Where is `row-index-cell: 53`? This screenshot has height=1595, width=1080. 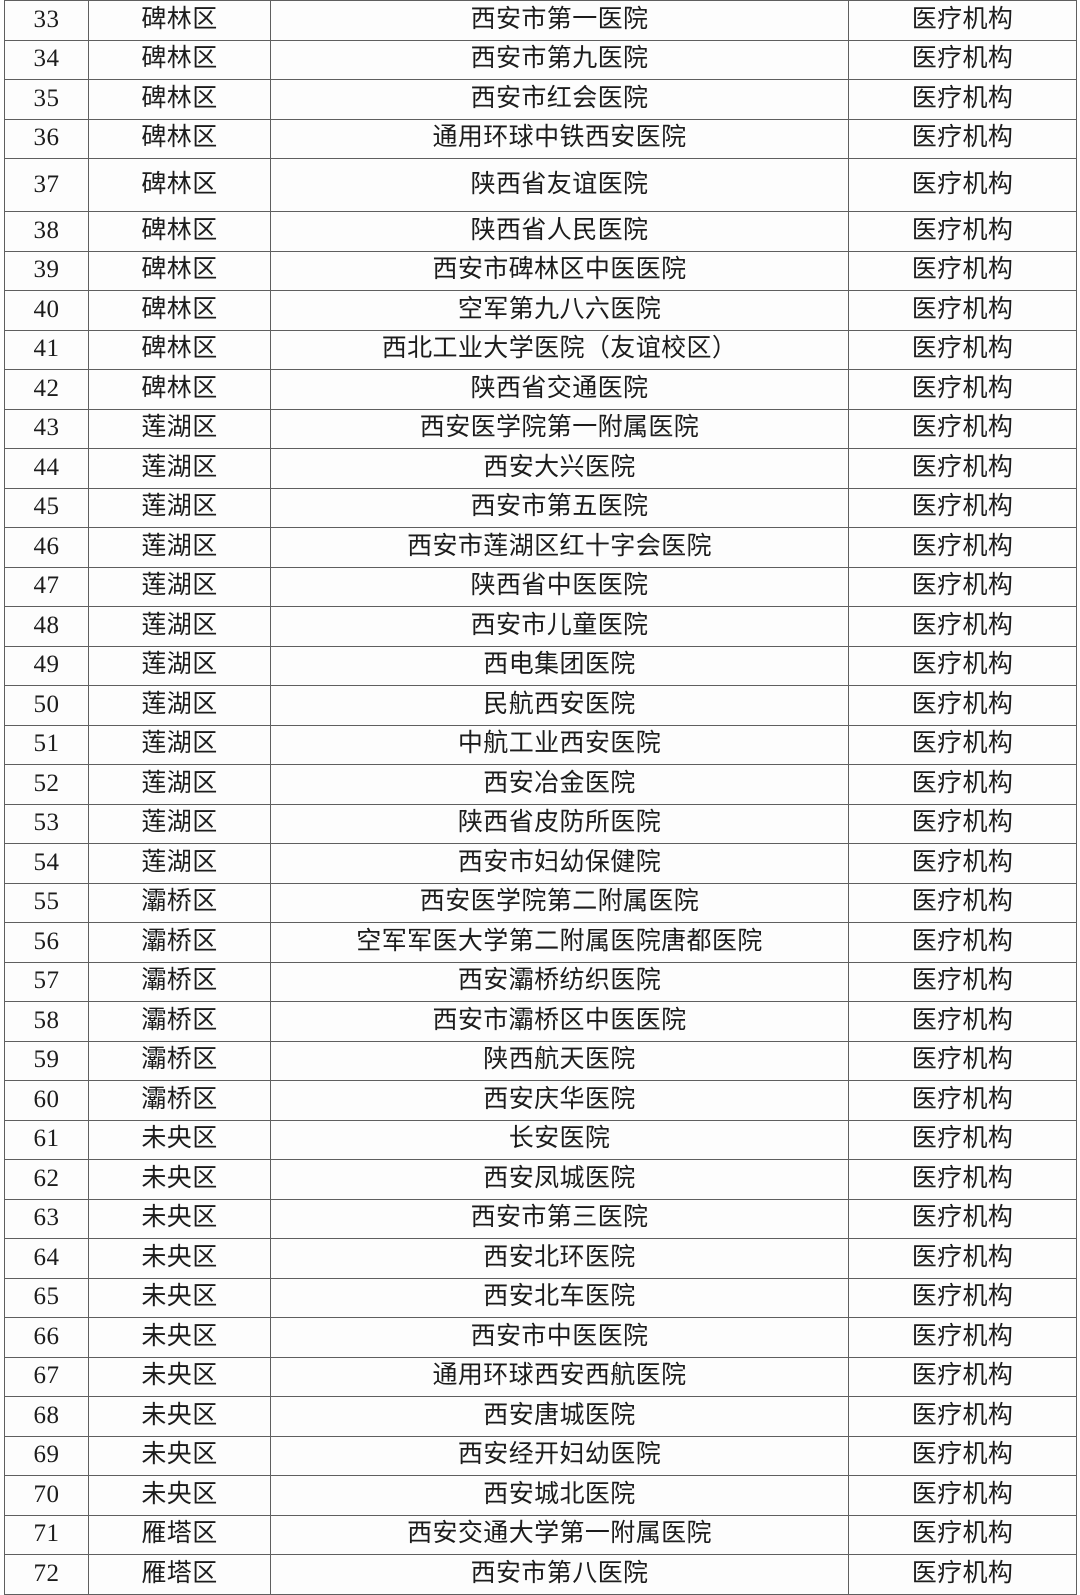
row-index-cell: 53 is located at coordinates (46, 823).